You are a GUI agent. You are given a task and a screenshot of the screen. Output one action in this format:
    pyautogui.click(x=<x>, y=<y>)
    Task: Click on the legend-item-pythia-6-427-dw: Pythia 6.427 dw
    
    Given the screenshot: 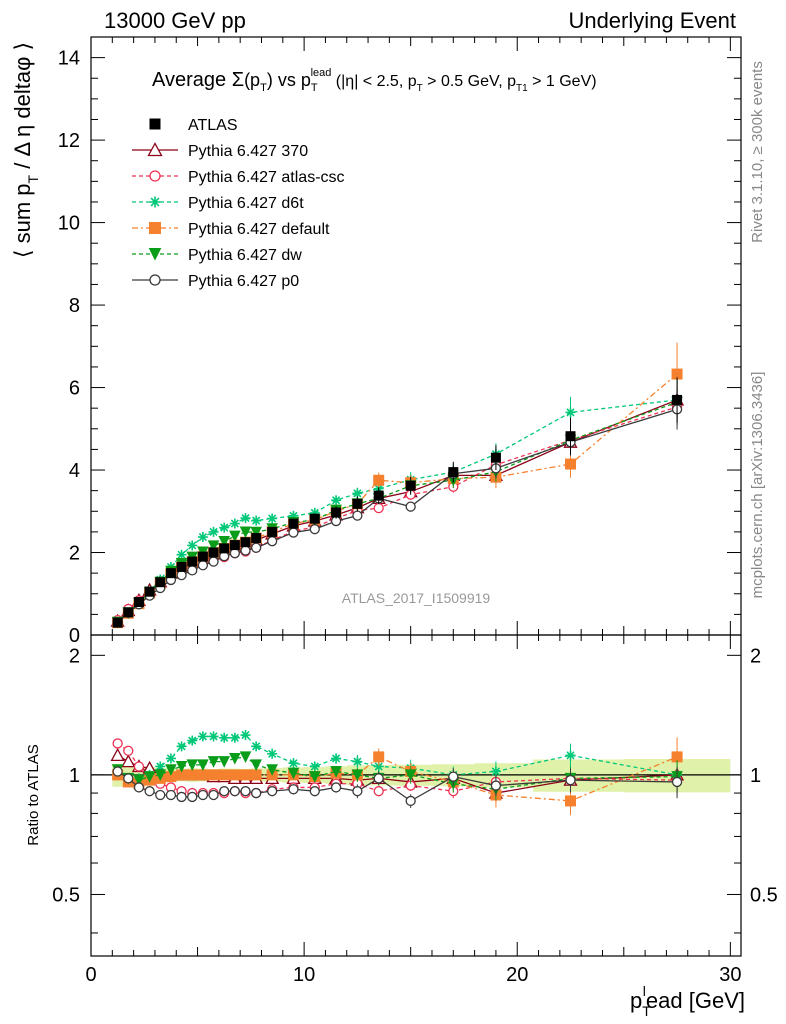 What is the action you would take?
    pyautogui.click(x=217, y=255)
    